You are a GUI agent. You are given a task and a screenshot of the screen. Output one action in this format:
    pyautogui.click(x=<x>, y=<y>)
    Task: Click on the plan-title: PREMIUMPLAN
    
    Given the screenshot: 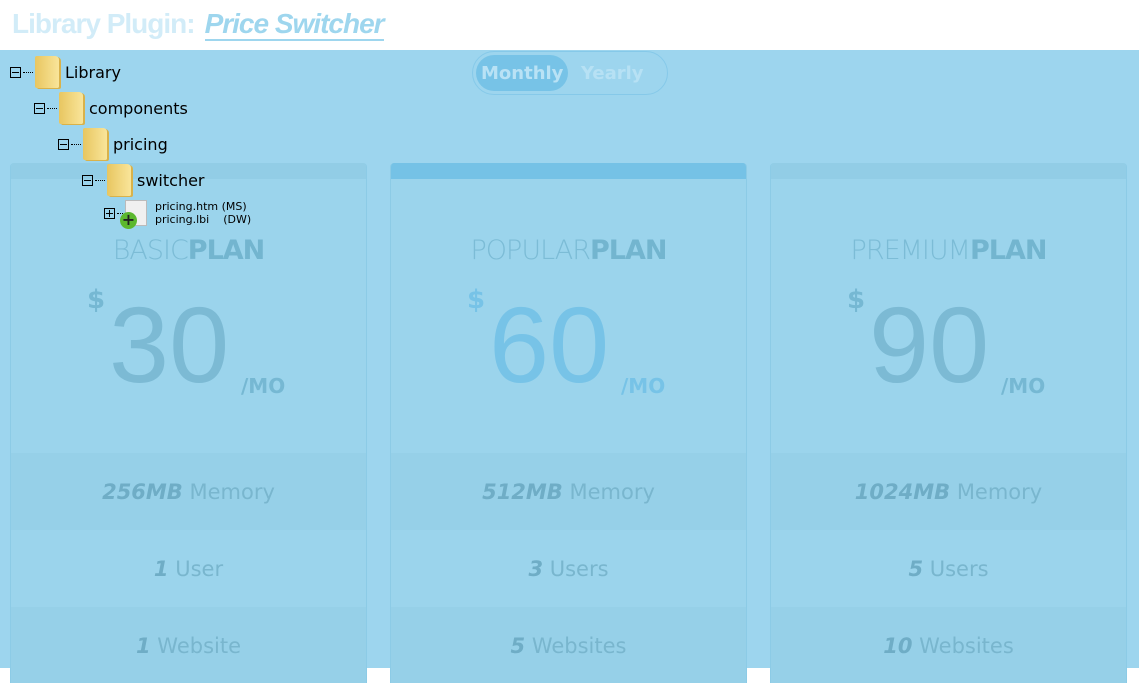 What is the action you would take?
    pyautogui.click(x=949, y=250)
    